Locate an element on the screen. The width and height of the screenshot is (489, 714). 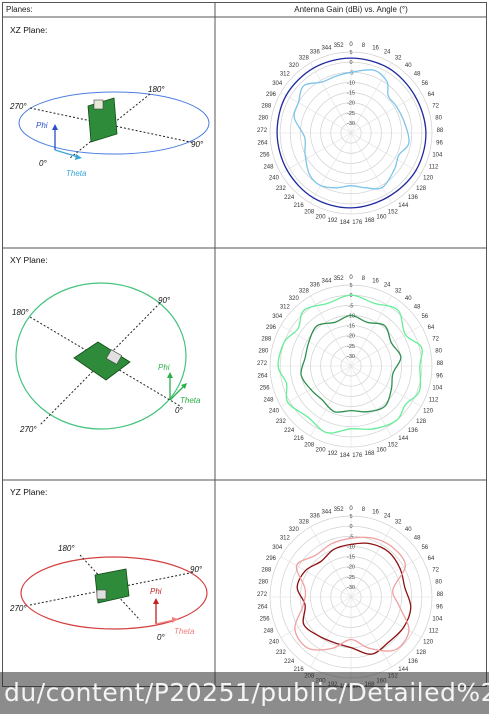
angle-tick-label: 328 is located at coordinates (304, 523).